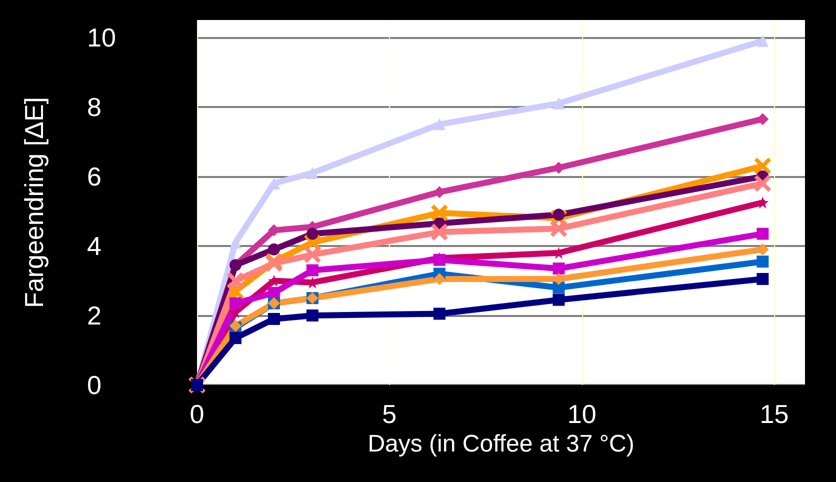  I want to click on y-tick-label: 0, so click(94, 385).